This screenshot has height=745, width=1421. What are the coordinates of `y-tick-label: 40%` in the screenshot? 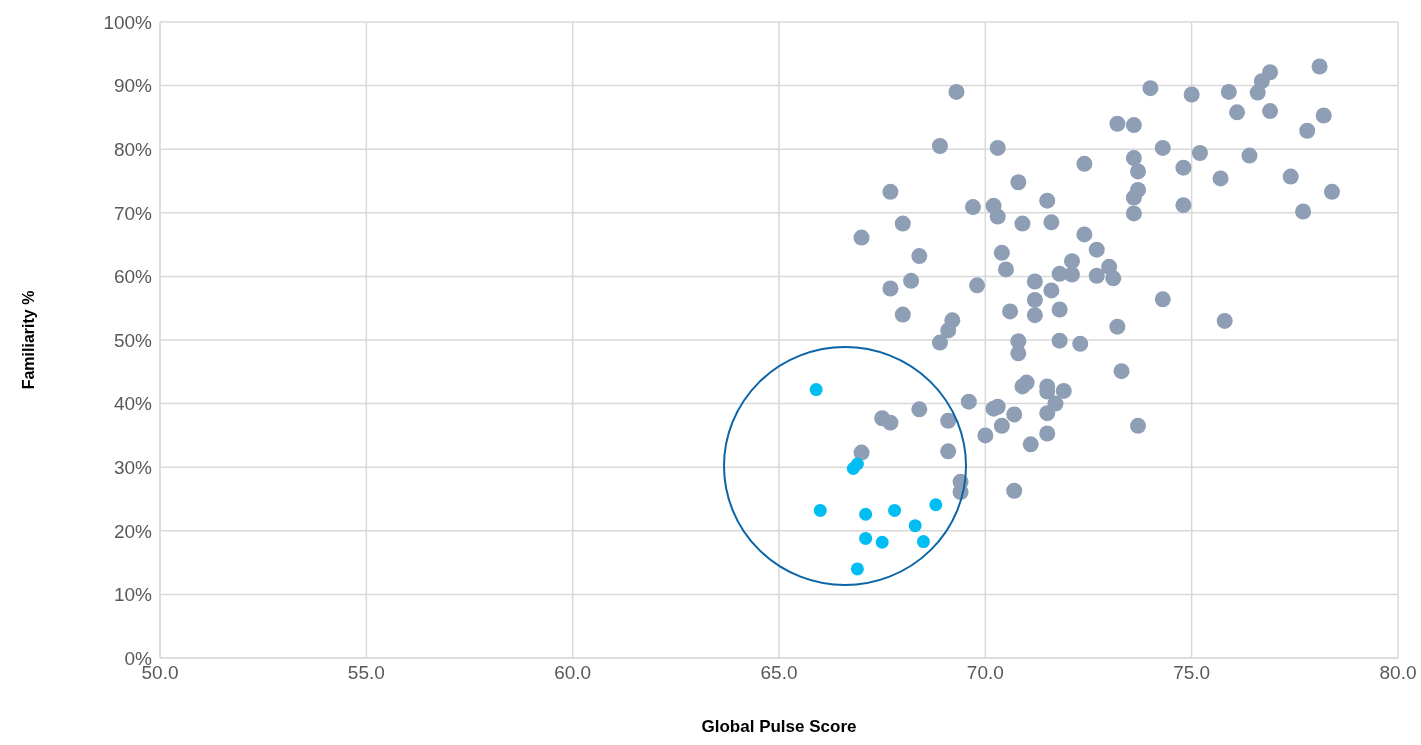 It's located at (133, 404).